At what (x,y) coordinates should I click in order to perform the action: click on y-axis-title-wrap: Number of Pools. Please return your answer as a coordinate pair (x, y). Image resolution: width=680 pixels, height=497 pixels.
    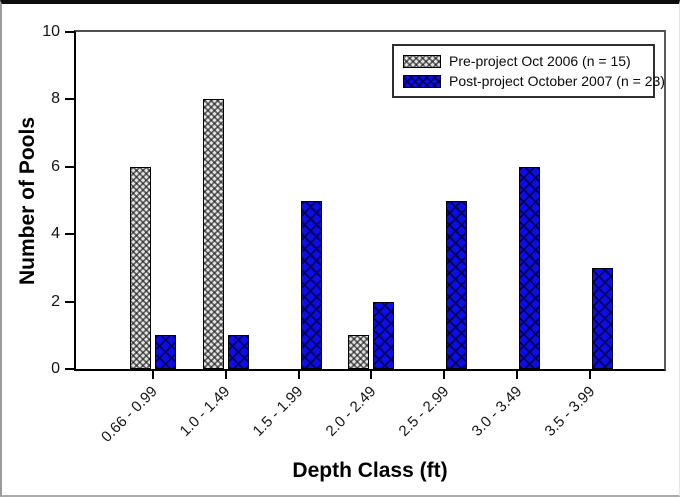
    Looking at the image, I should click on (28, 200).